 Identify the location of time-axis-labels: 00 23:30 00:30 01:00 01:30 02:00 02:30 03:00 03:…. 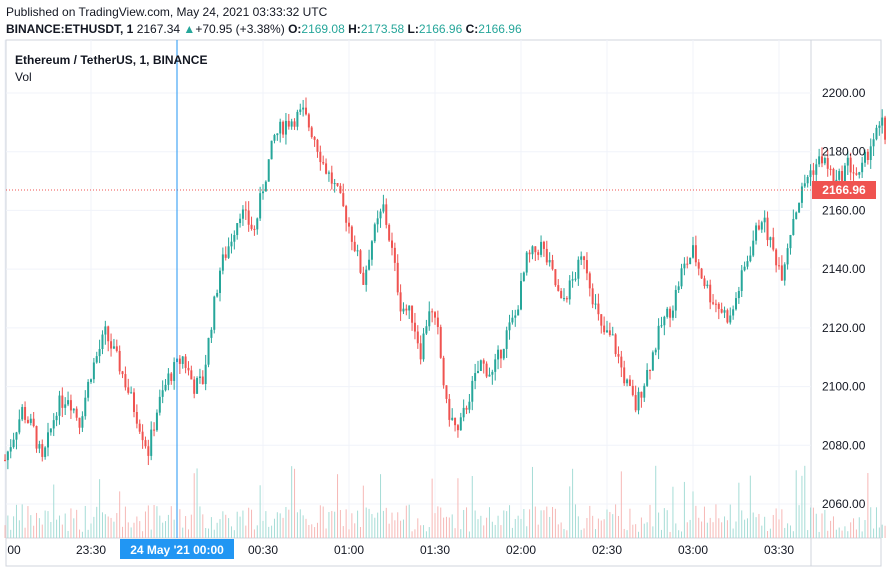
(400, 550).